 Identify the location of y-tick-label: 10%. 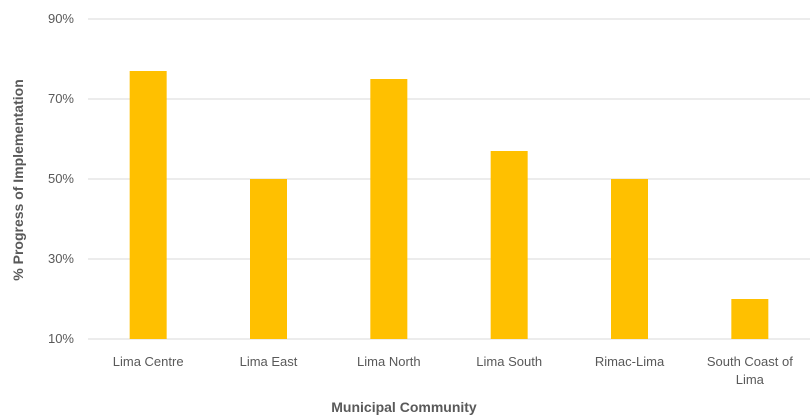
(61, 338).